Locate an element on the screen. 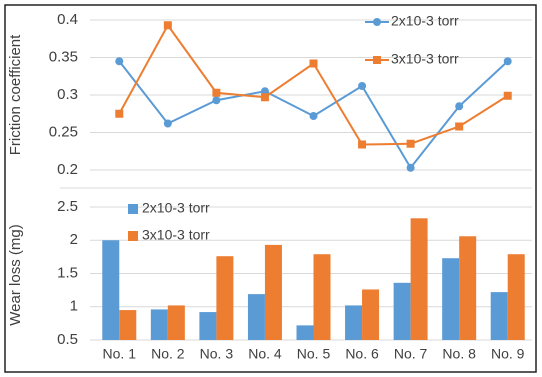 The image size is (542, 377). y-tick-label: 0.25 is located at coordinates (63, 131).